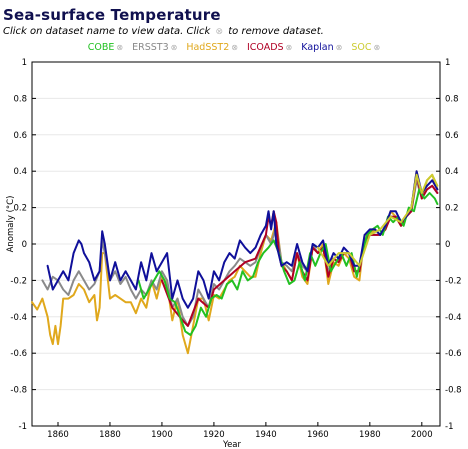 The height and width of the screenshot is (449, 468). I want to click on y-tick-label-right: 0.6, so click(452, 136).